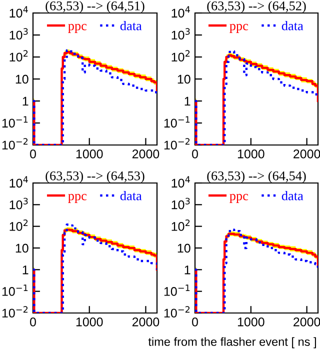 The image size is (320, 350). What do you see at coordinates (95, 7) in the screenshot?
I see `chart-title: (63,53) --> (64,51)` at bounding box center [95, 7].